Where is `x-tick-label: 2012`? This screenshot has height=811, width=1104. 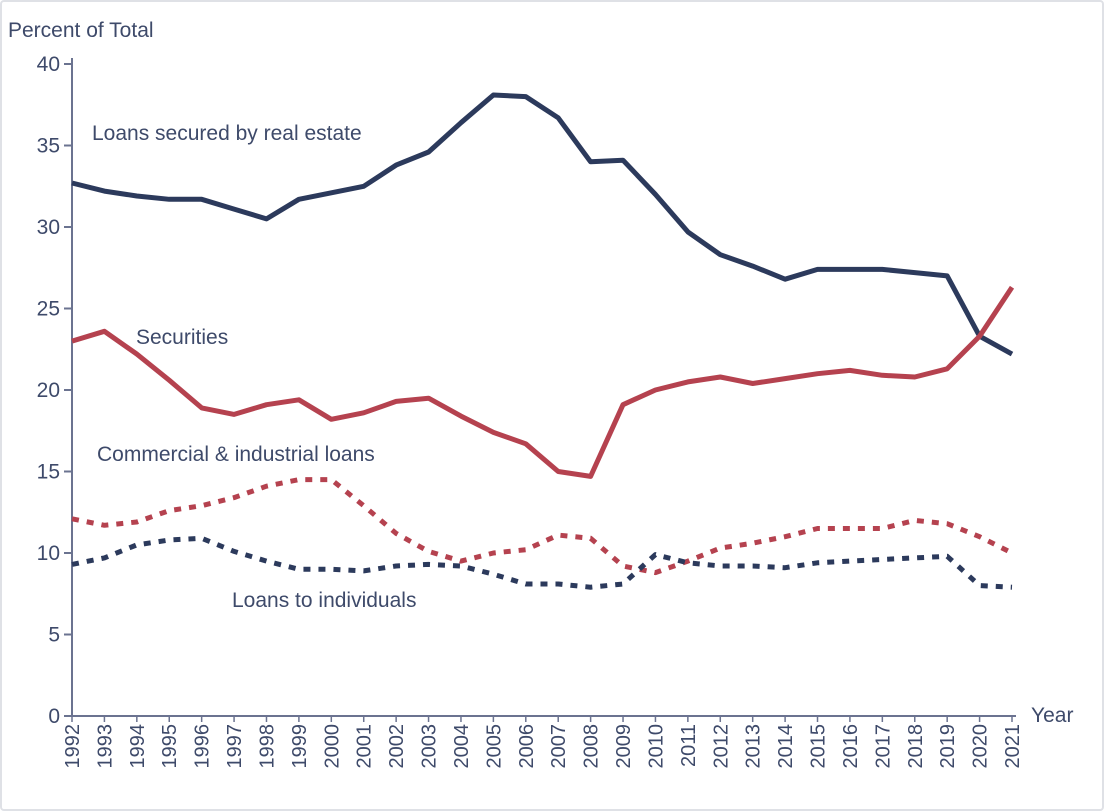 x-tick-label: 2012 is located at coordinates (721, 746).